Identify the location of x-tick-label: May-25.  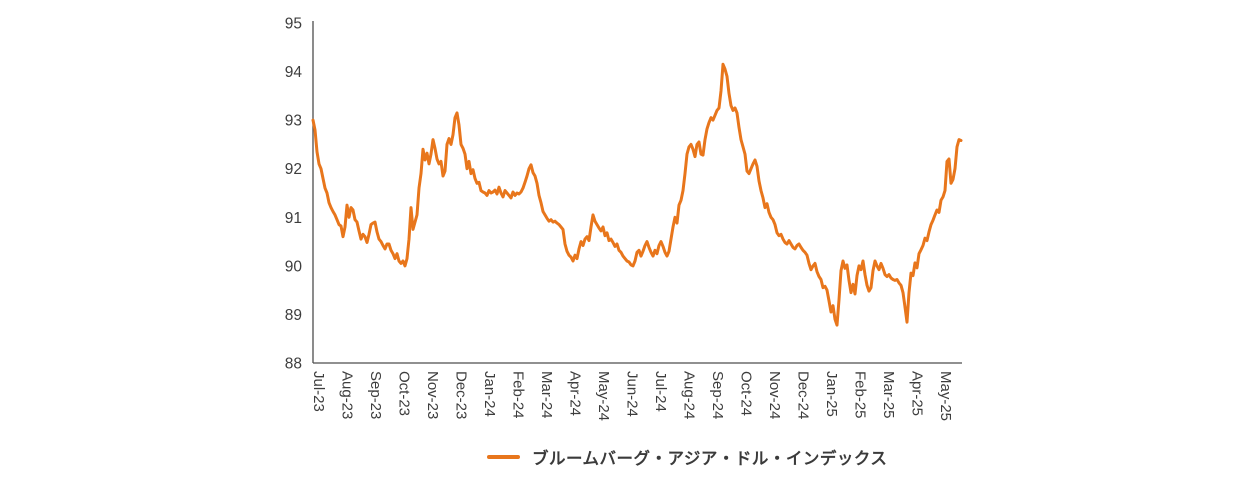
(945, 396).